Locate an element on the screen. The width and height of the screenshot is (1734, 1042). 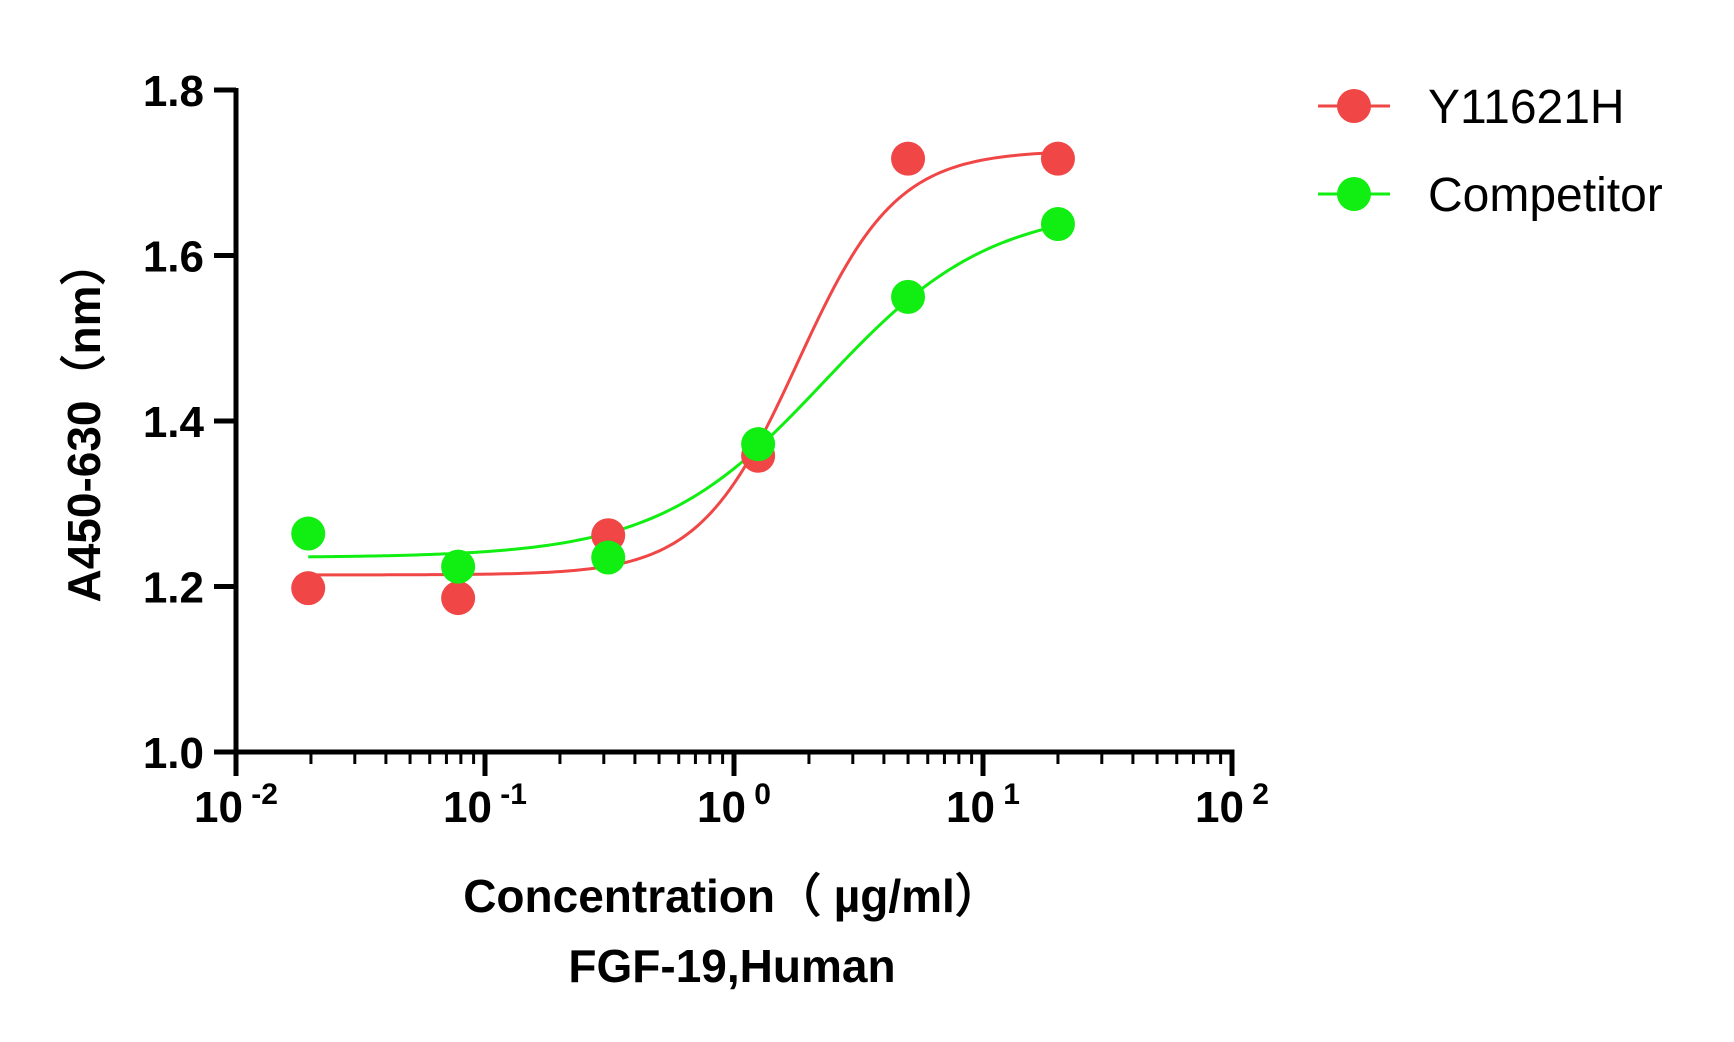
legend-label-y11621h: Y11621H is located at coordinates (1526, 107).